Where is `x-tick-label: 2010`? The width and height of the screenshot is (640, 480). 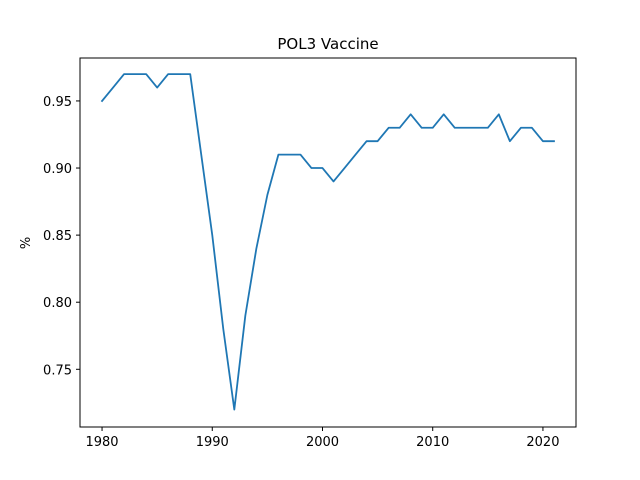 x-tick-label: 2010 is located at coordinates (432, 442).